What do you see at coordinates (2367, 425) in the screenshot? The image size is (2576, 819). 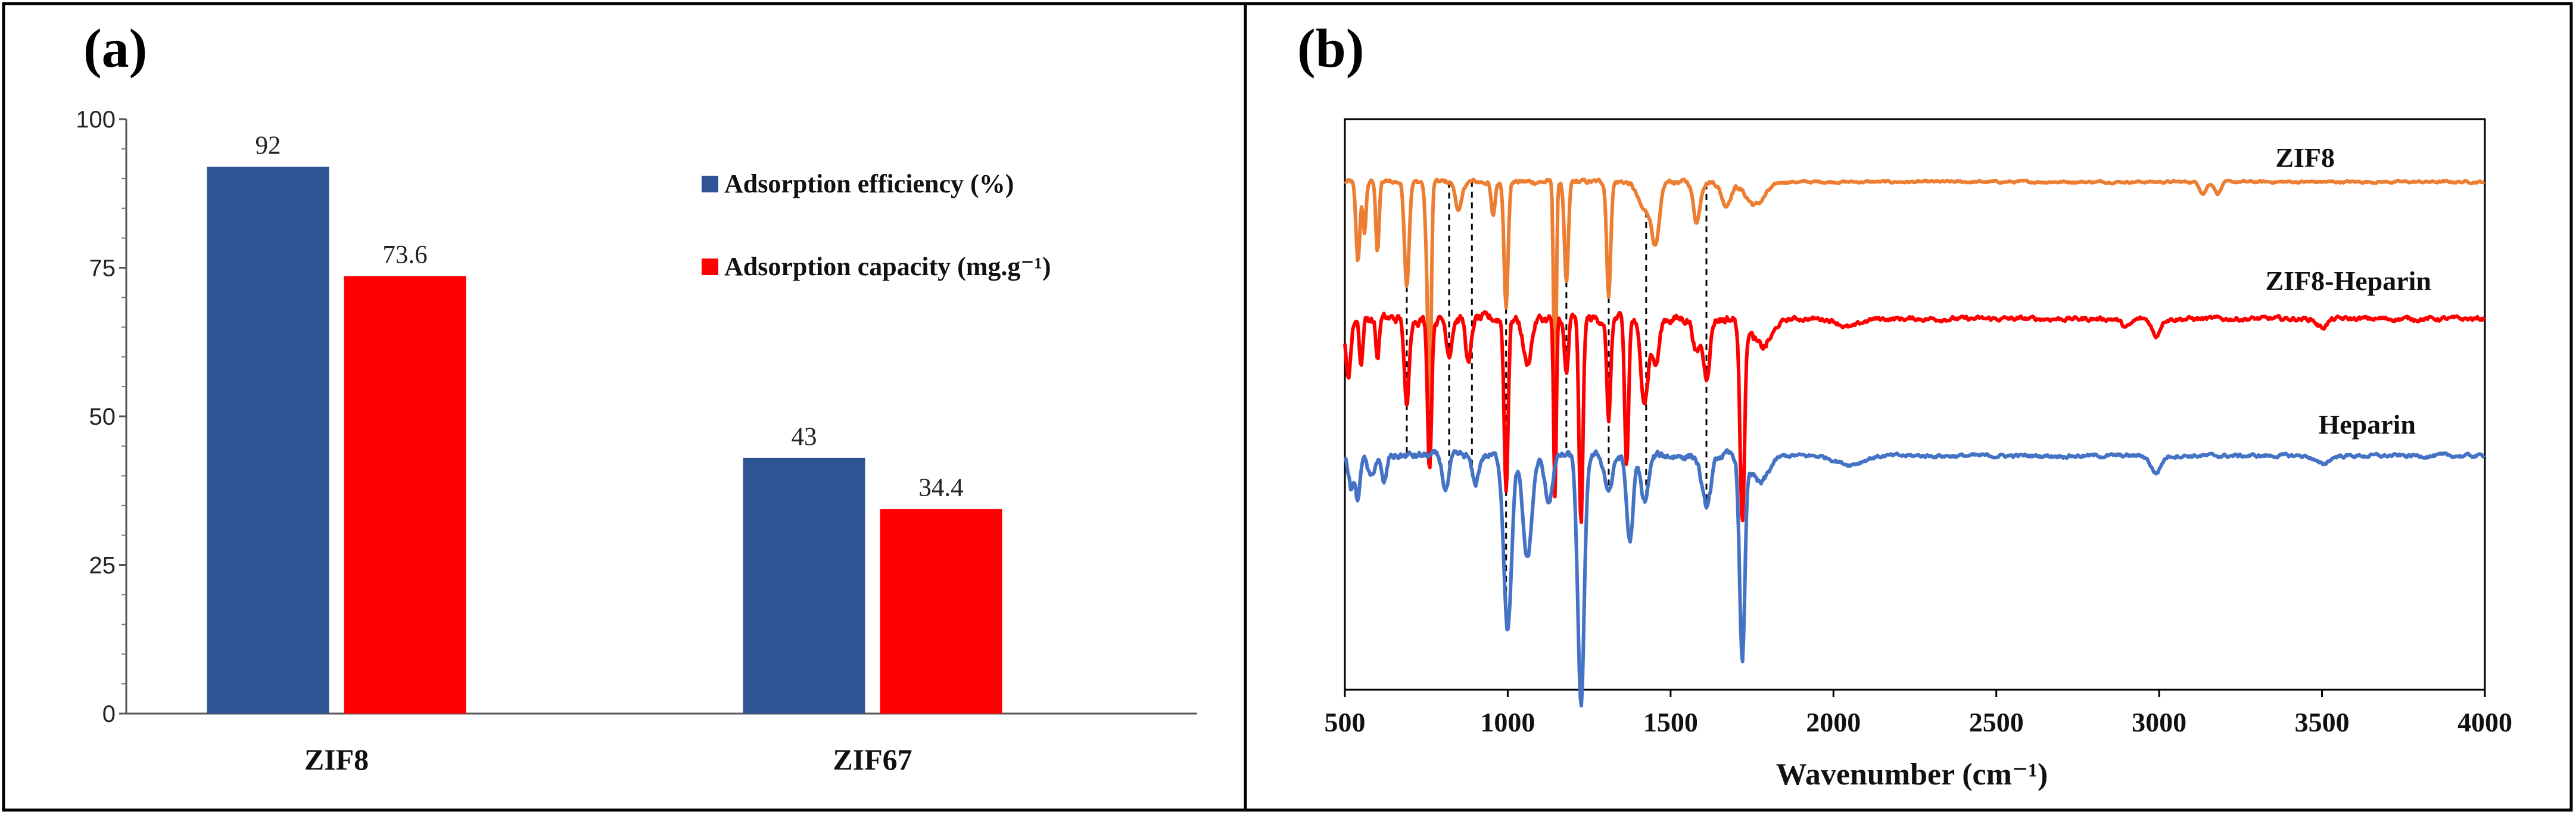 I see `series-label-heparin: Heparin` at bounding box center [2367, 425].